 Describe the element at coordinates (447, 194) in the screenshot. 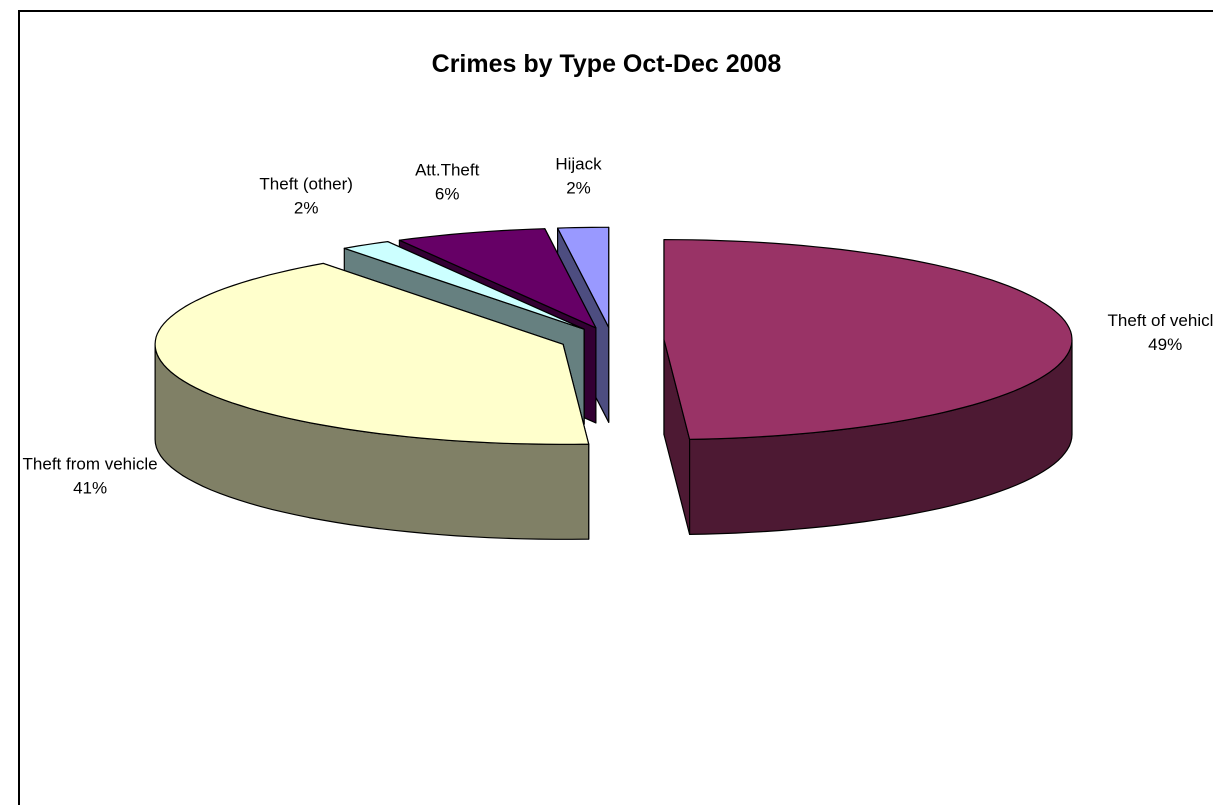

I see `percent-label: 6%` at that location.